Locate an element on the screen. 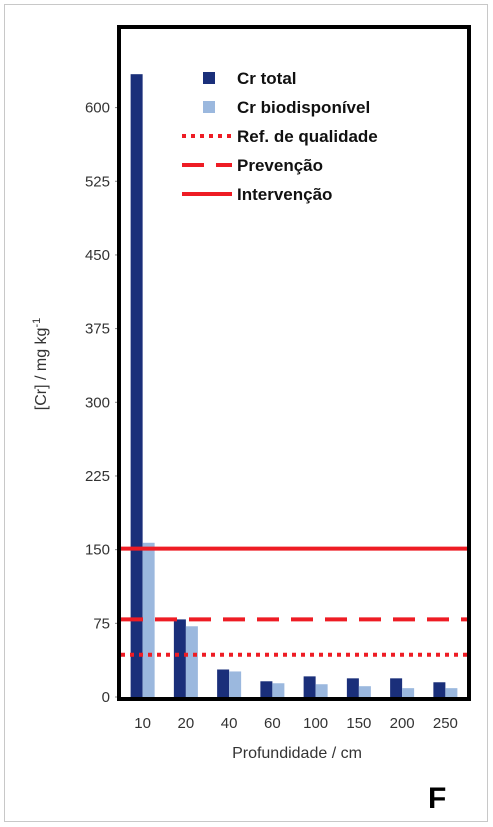 This screenshot has height=827, width=493. legend-entry-label: Intervenção is located at coordinates (284, 194).